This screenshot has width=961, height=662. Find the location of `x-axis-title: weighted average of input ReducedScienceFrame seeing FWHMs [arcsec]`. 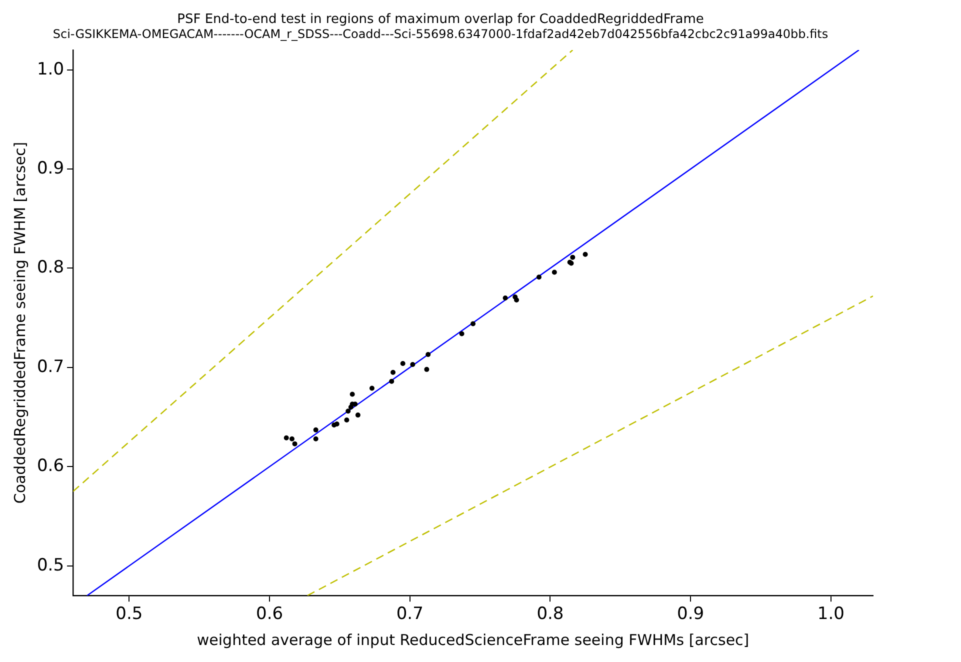

x-axis-title: weighted average of input ReducedScienceFrame seeing FWHMs [arcsec] is located at coordinates (473, 639).